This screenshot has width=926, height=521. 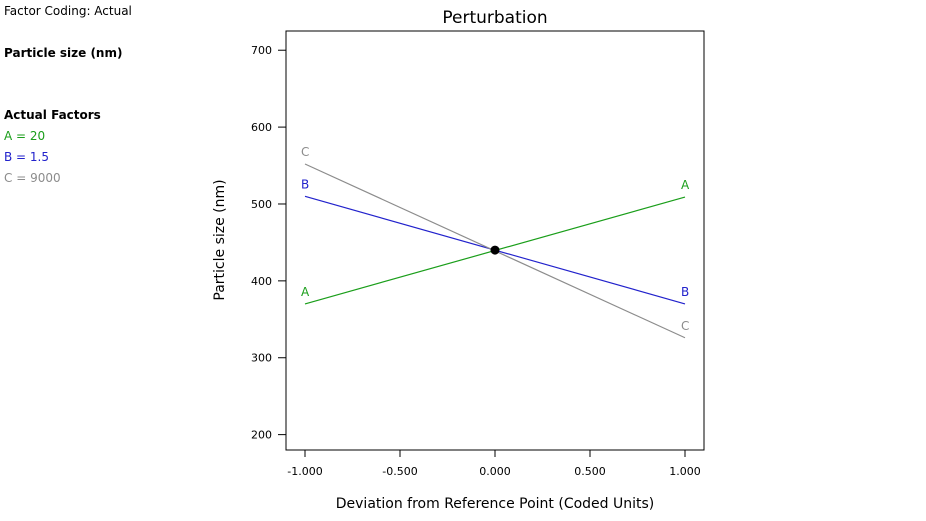 I want to click on x-tick-label: 0.500, so click(x=590, y=471).